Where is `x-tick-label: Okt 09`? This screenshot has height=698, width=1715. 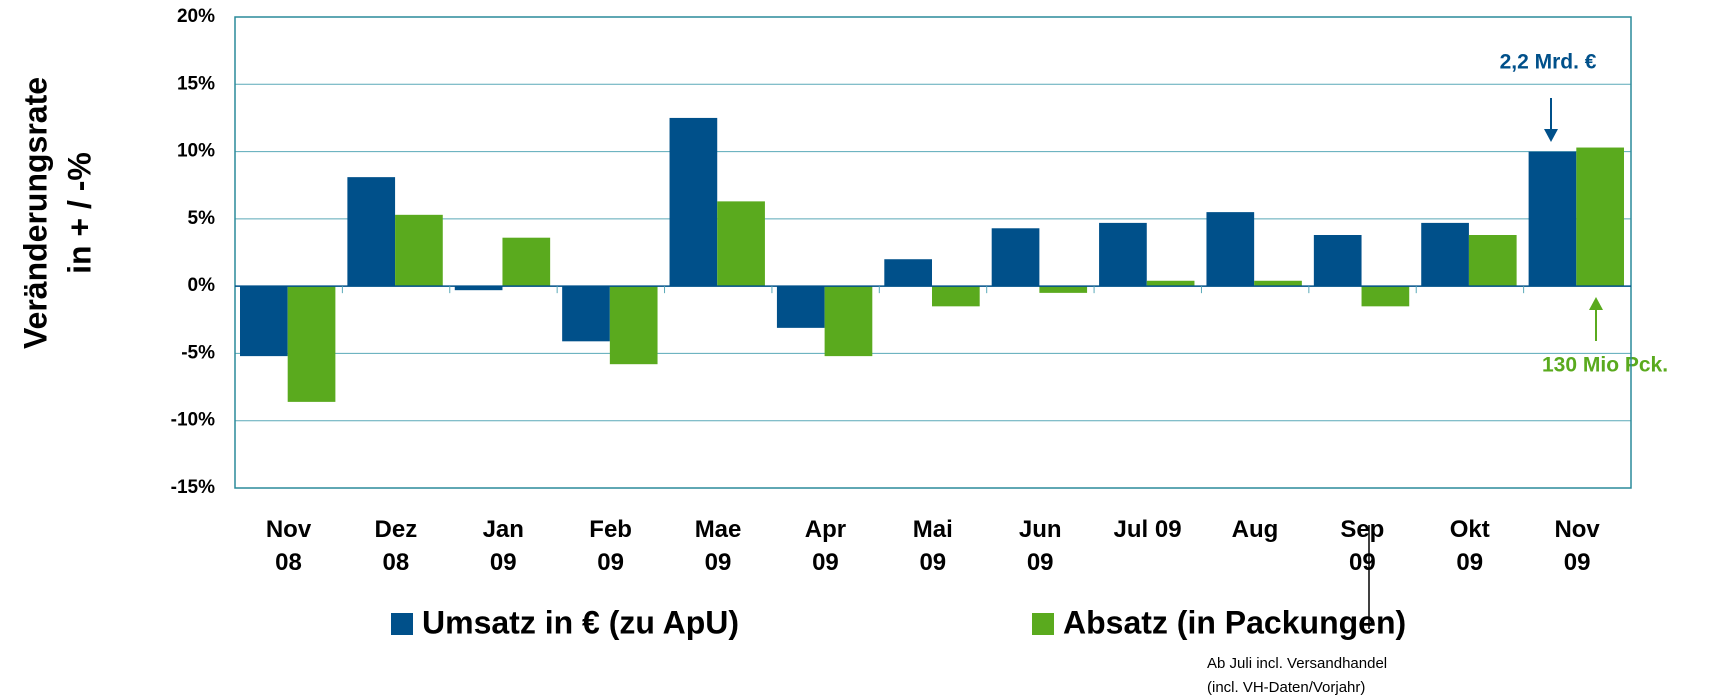 x-tick-label: Okt 09 is located at coordinates (1469, 546).